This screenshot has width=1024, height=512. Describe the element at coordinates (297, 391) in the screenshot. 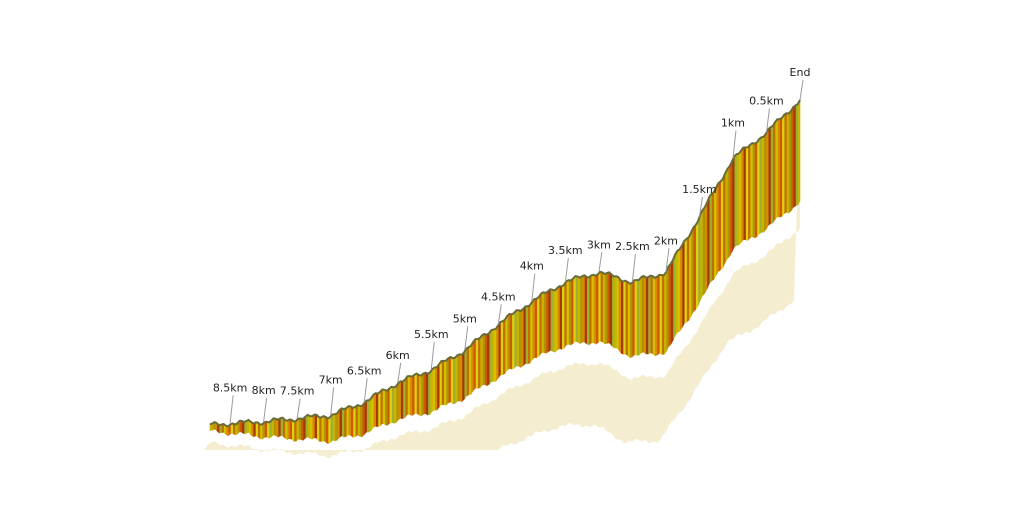

I see `marker-label: 7.5km` at that location.